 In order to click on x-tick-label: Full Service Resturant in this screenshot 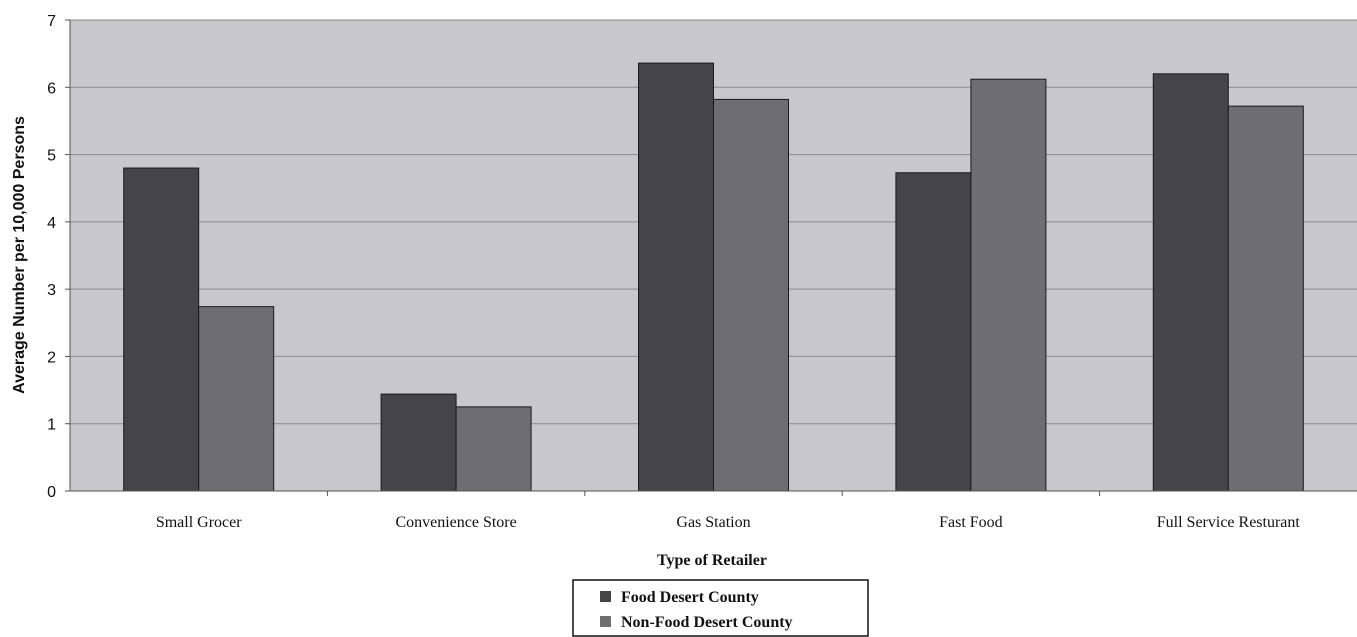, I will do `click(1229, 522)`.